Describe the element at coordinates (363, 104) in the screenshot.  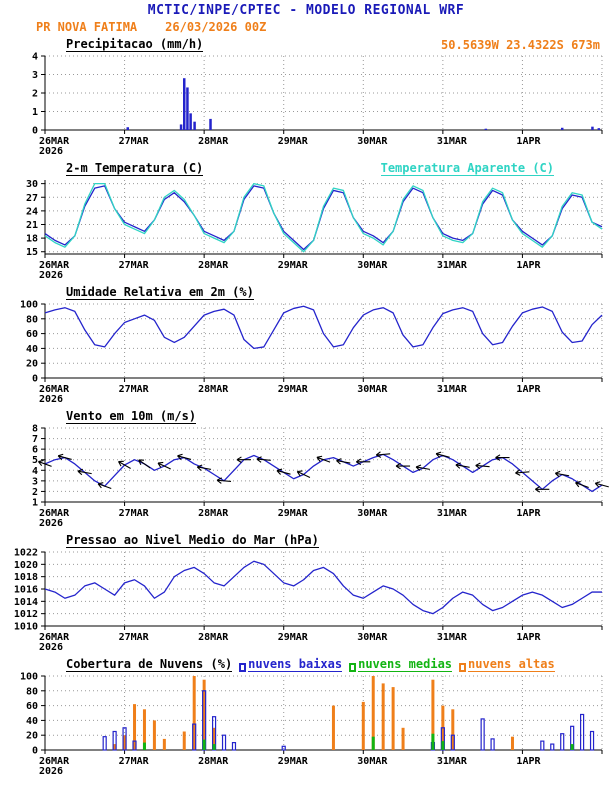
I see `bars-precipitacao` at that location.